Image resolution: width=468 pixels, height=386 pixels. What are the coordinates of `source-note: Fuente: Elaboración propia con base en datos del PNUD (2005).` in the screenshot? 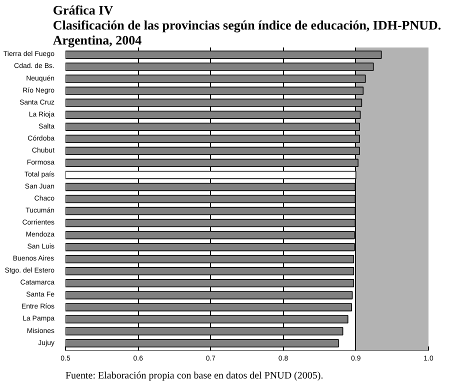 It's located at (195, 376).